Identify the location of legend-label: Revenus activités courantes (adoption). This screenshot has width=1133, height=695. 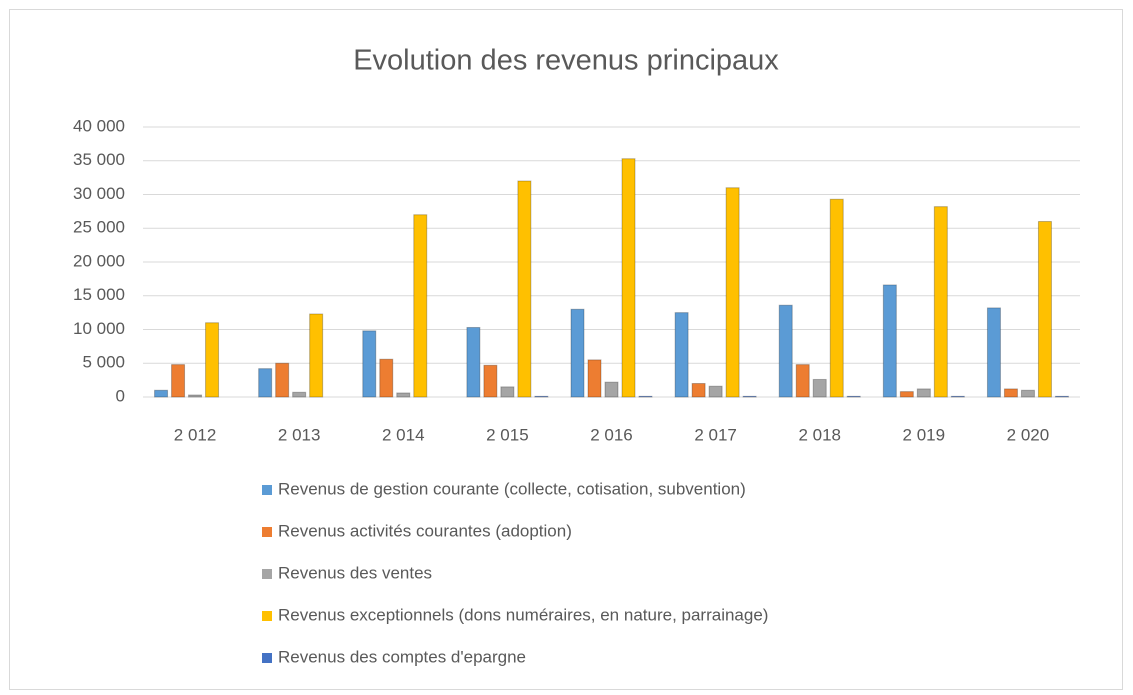
(425, 530).